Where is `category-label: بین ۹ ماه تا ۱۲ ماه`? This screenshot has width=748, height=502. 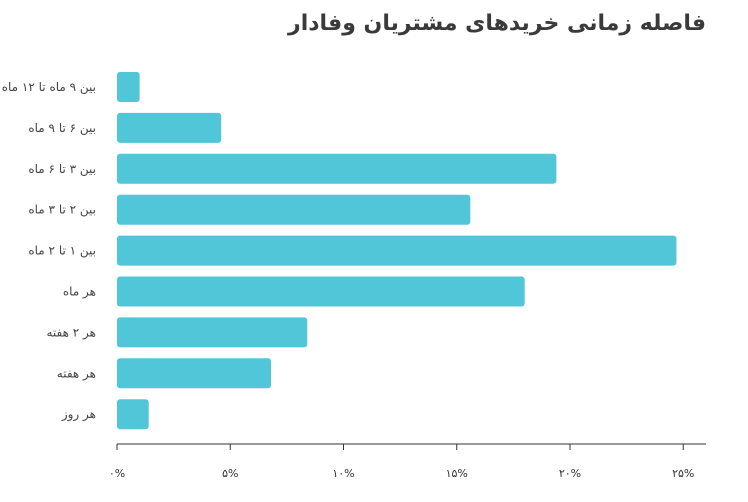
category-label: بین ۹ ماه تا ۱۲ ماه is located at coordinates (49, 87).